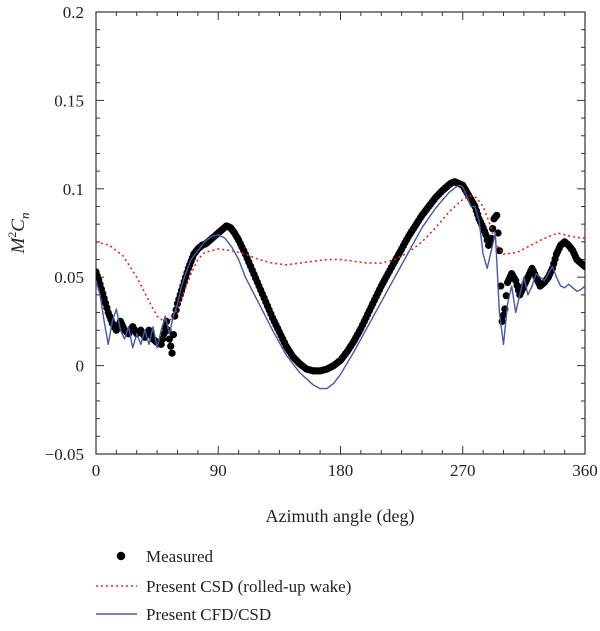 The width and height of the screenshot is (600, 631). Describe the element at coordinates (69, 100) in the screenshot. I see `y-tick-label: 0.15` at that location.